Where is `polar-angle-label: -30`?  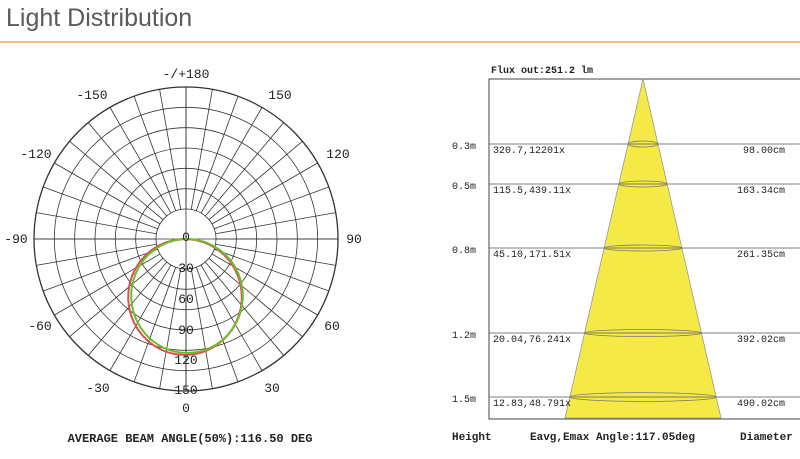 polar-angle-label: -30 is located at coordinates (97, 388).